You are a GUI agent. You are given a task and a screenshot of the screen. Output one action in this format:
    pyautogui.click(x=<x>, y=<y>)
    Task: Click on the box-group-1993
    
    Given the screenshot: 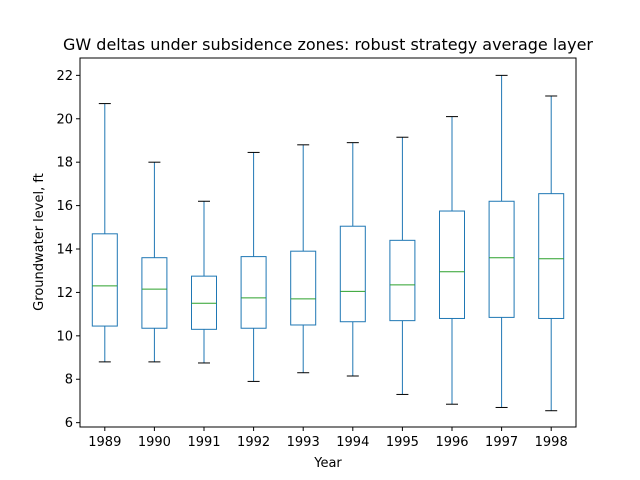 What is the action you would take?
    pyautogui.click(x=303, y=259)
    